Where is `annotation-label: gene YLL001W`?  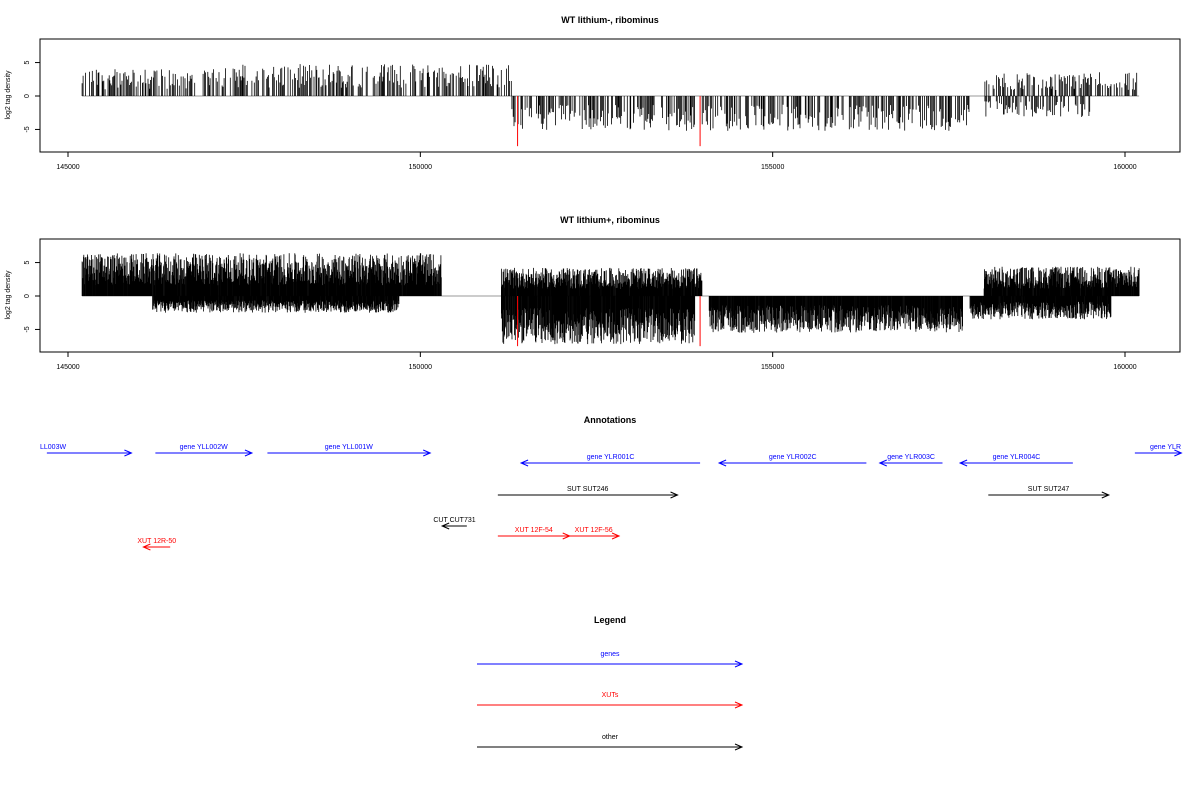 annotation-label: gene YLL001W is located at coordinates (349, 447).